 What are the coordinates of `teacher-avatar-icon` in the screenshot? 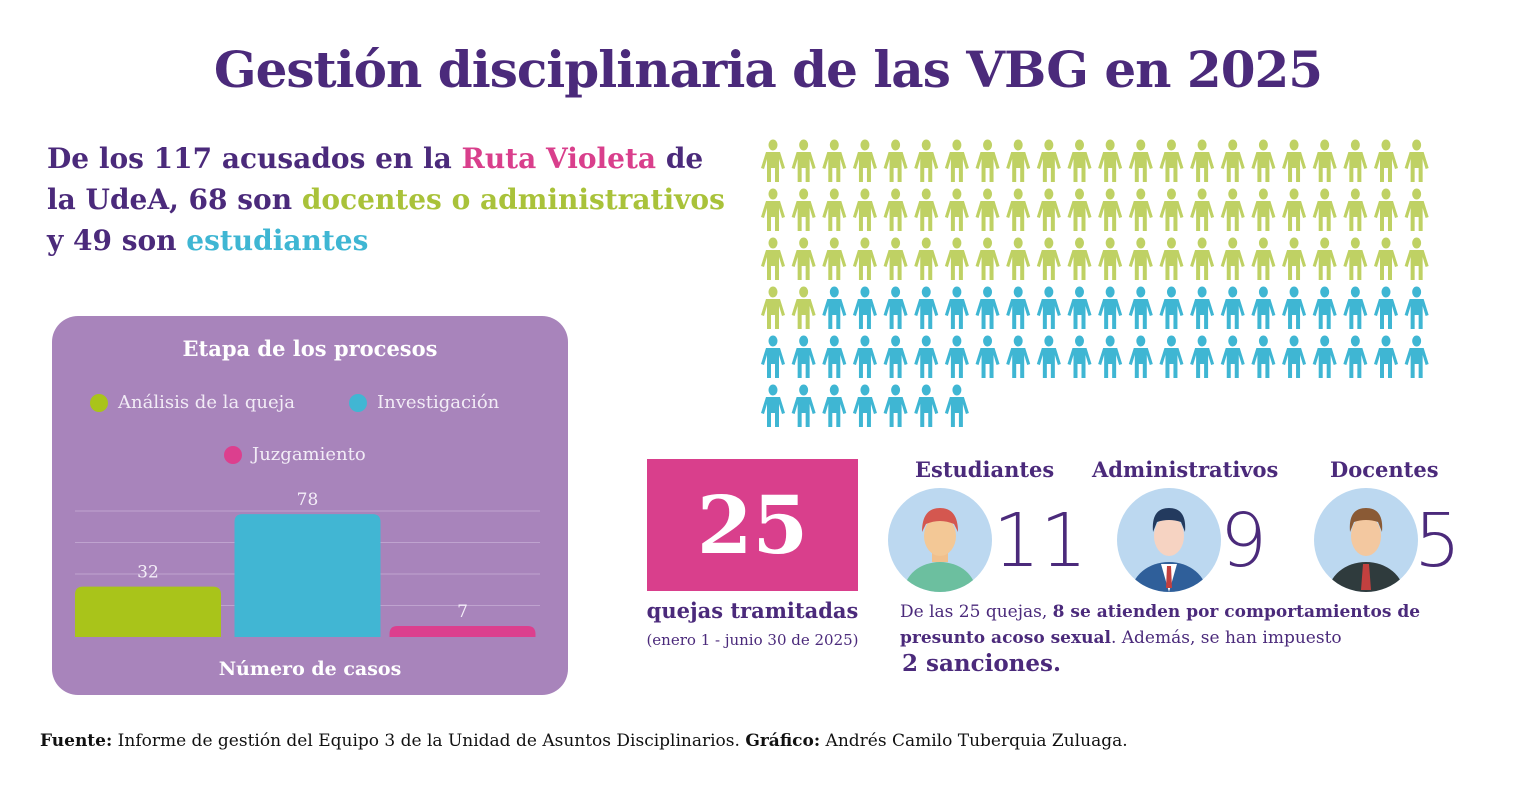 It's located at (1366, 540).